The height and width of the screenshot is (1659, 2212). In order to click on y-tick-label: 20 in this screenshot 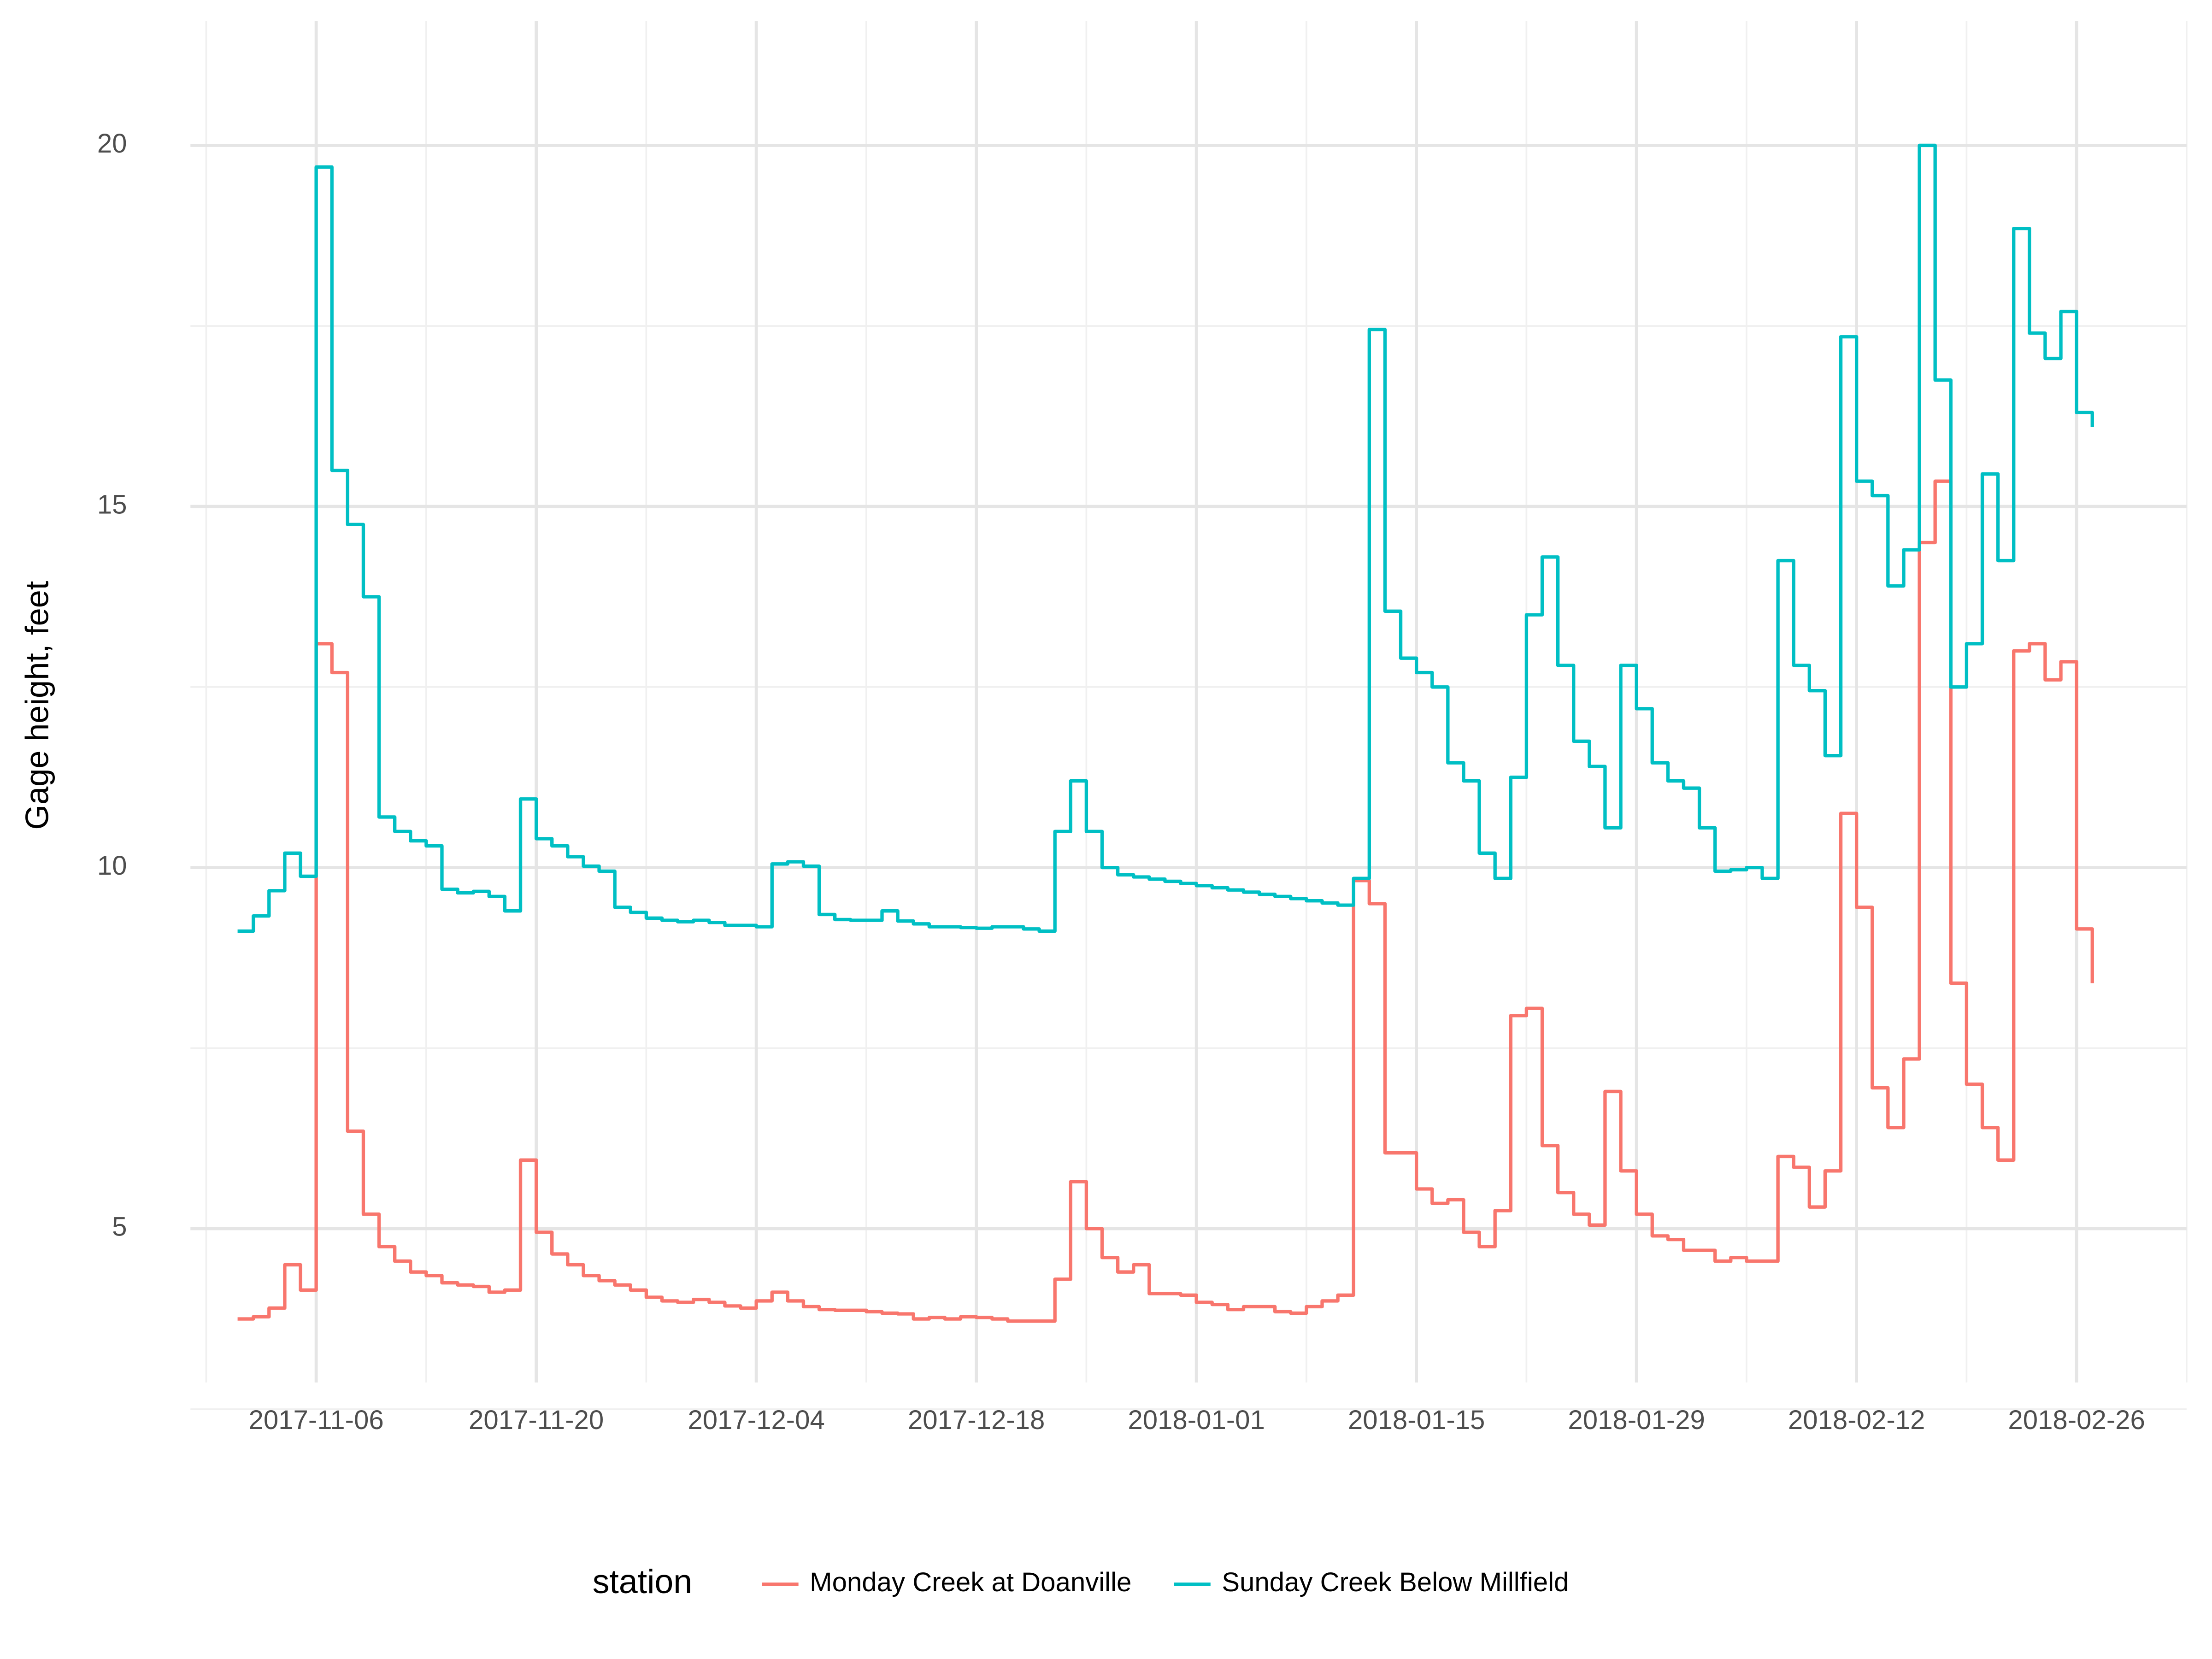, I will do `click(112, 144)`.